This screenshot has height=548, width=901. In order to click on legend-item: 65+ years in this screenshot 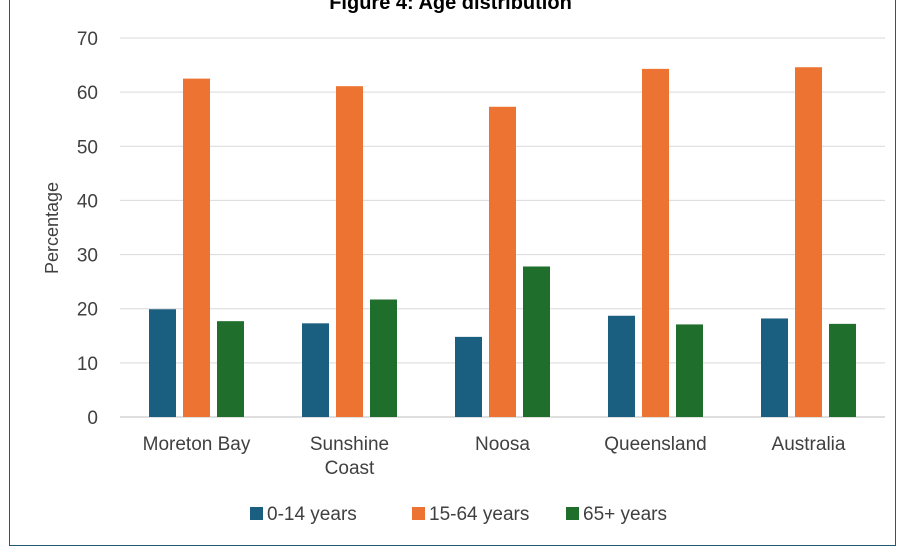, I will do `click(616, 514)`.